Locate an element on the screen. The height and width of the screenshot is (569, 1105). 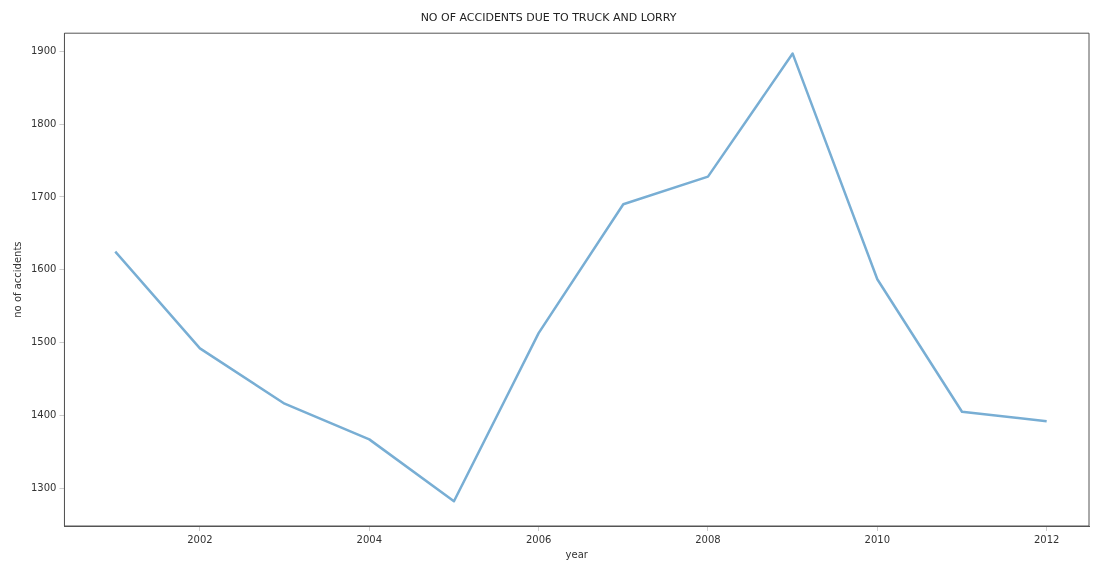
x-tick-label: 2002 is located at coordinates (200, 539).